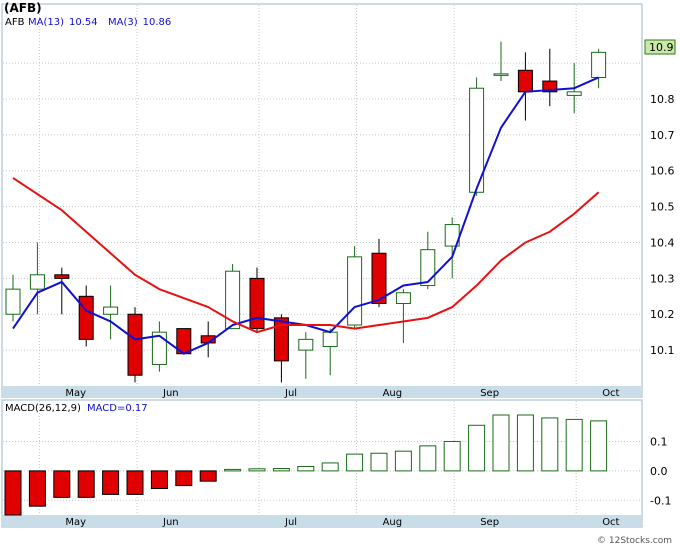  I want to click on macd-month-label: Jul, so click(290, 522).